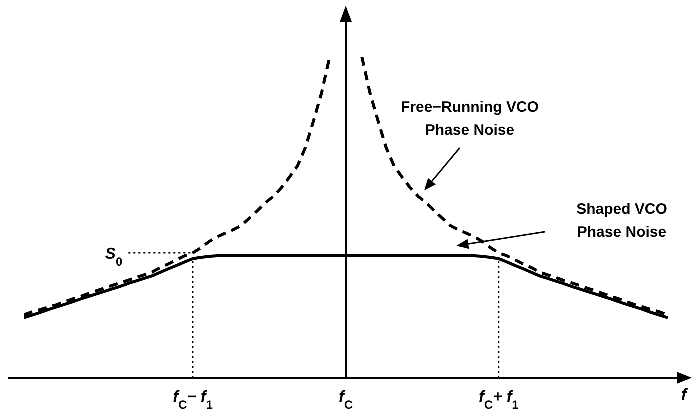 This screenshot has width=697, height=411. What do you see at coordinates (499, 400) in the screenshot?
I see `x-tick-label: f$_{C}$+ f$_{1}$` at bounding box center [499, 400].